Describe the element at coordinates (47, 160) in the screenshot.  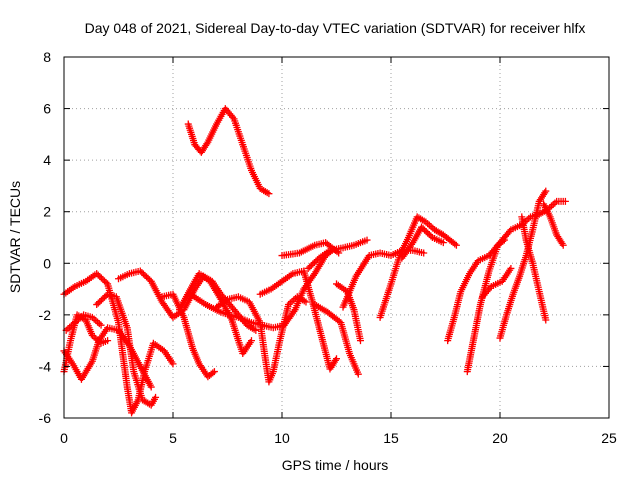
I see `y-tick-label: 4` at that location.